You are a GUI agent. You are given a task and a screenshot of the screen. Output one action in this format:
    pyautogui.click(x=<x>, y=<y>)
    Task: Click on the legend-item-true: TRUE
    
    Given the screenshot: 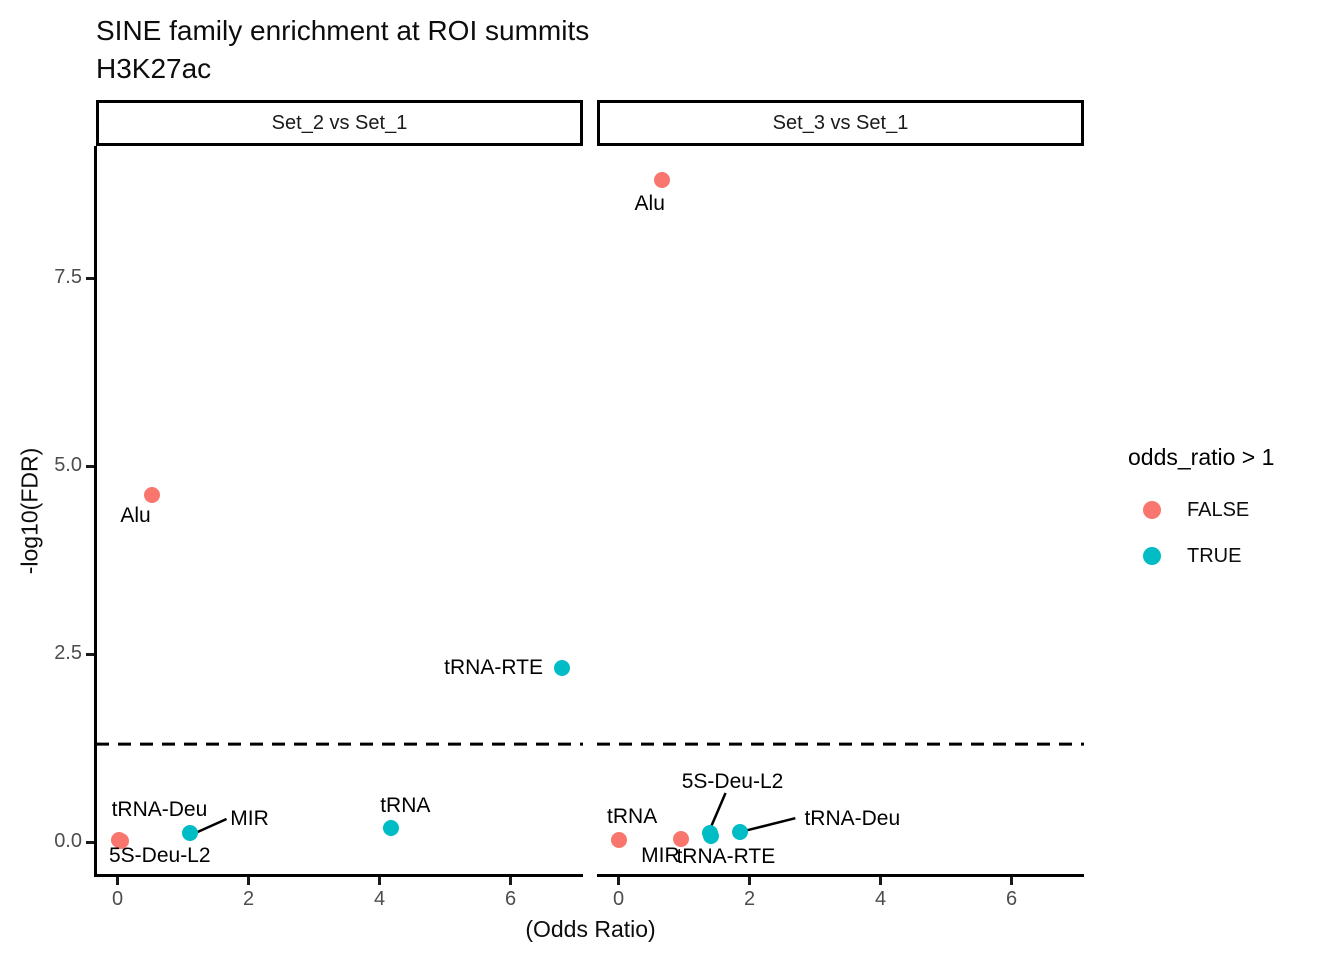 What is the action you would take?
    pyautogui.click(x=1192, y=556)
    